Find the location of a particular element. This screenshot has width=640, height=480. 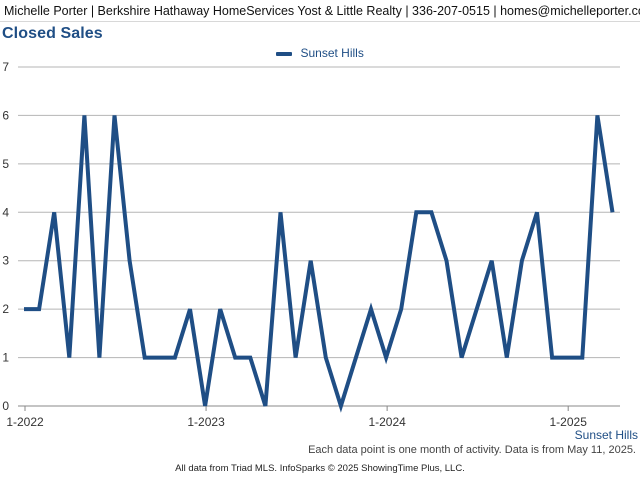

x-tick-label: 1-2023 is located at coordinates (206, 422).